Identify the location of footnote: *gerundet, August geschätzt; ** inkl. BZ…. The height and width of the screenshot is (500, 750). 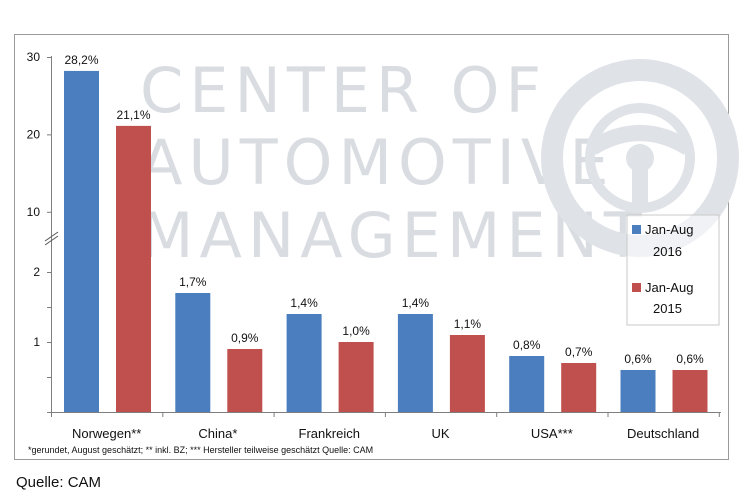
(201, 450).